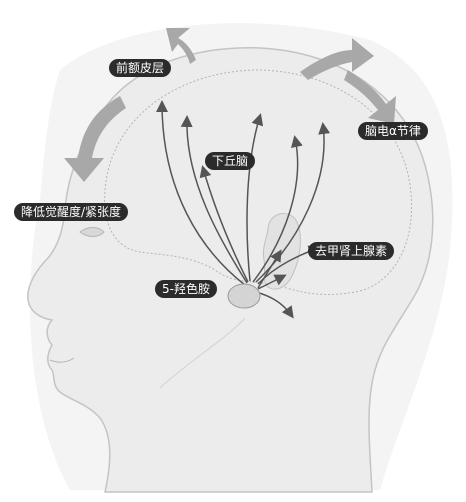 This screenshot has width=466, height=502. What do you see at coordinates (277, 209) in the screenshot?
I see `arrow-upper-right` at bounding box center [277, 209].